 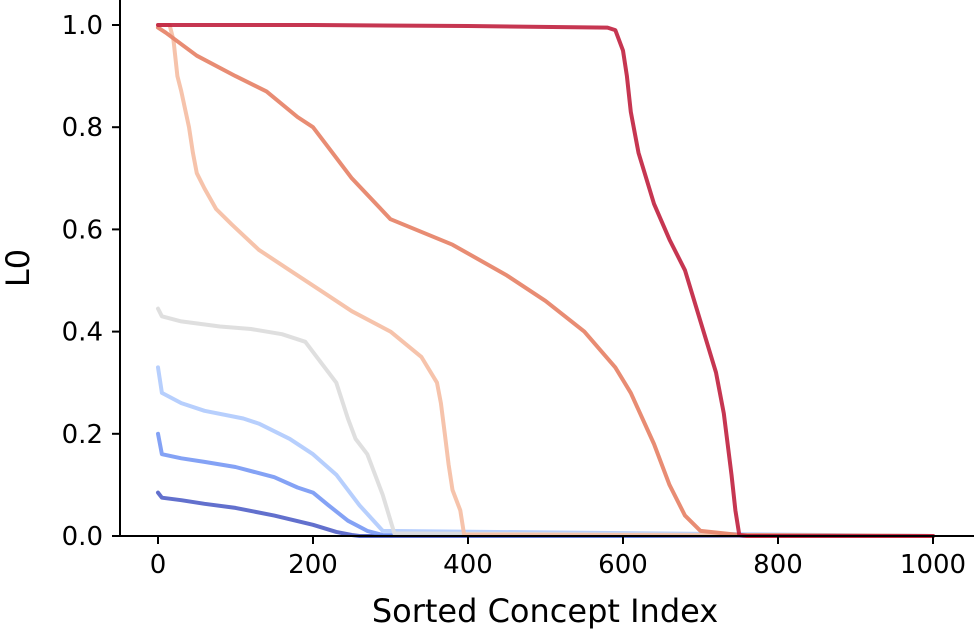 I want to click on x-tick-label: 800, so click(x=778, y=565).